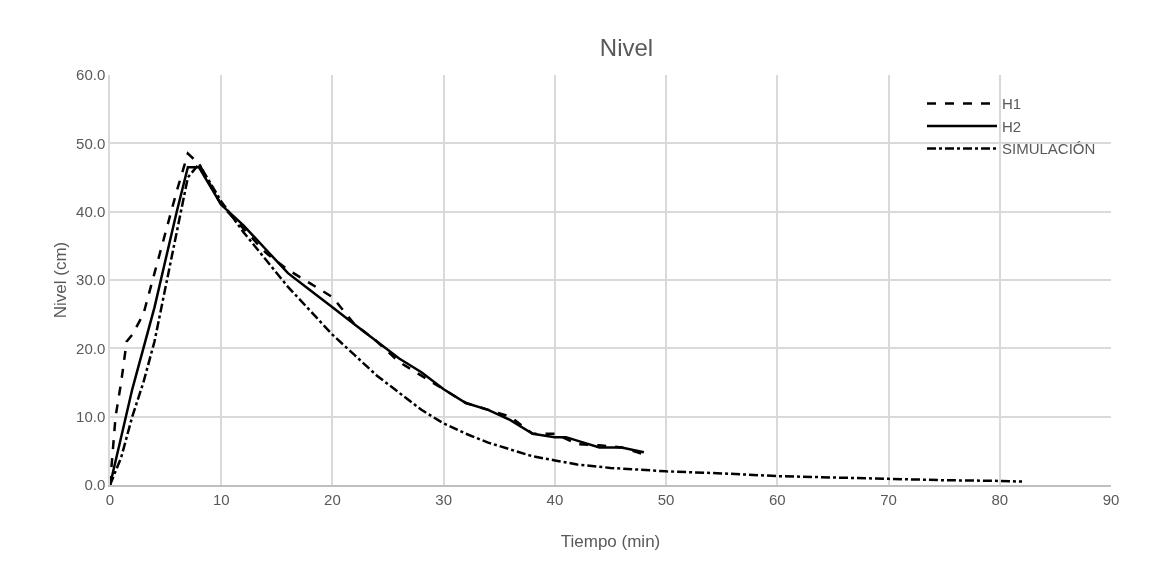  What do you see at coordinates (1000, 499) in the screenshot?
I see `x-tick-label: 80` at bounding box center [1000, 499].